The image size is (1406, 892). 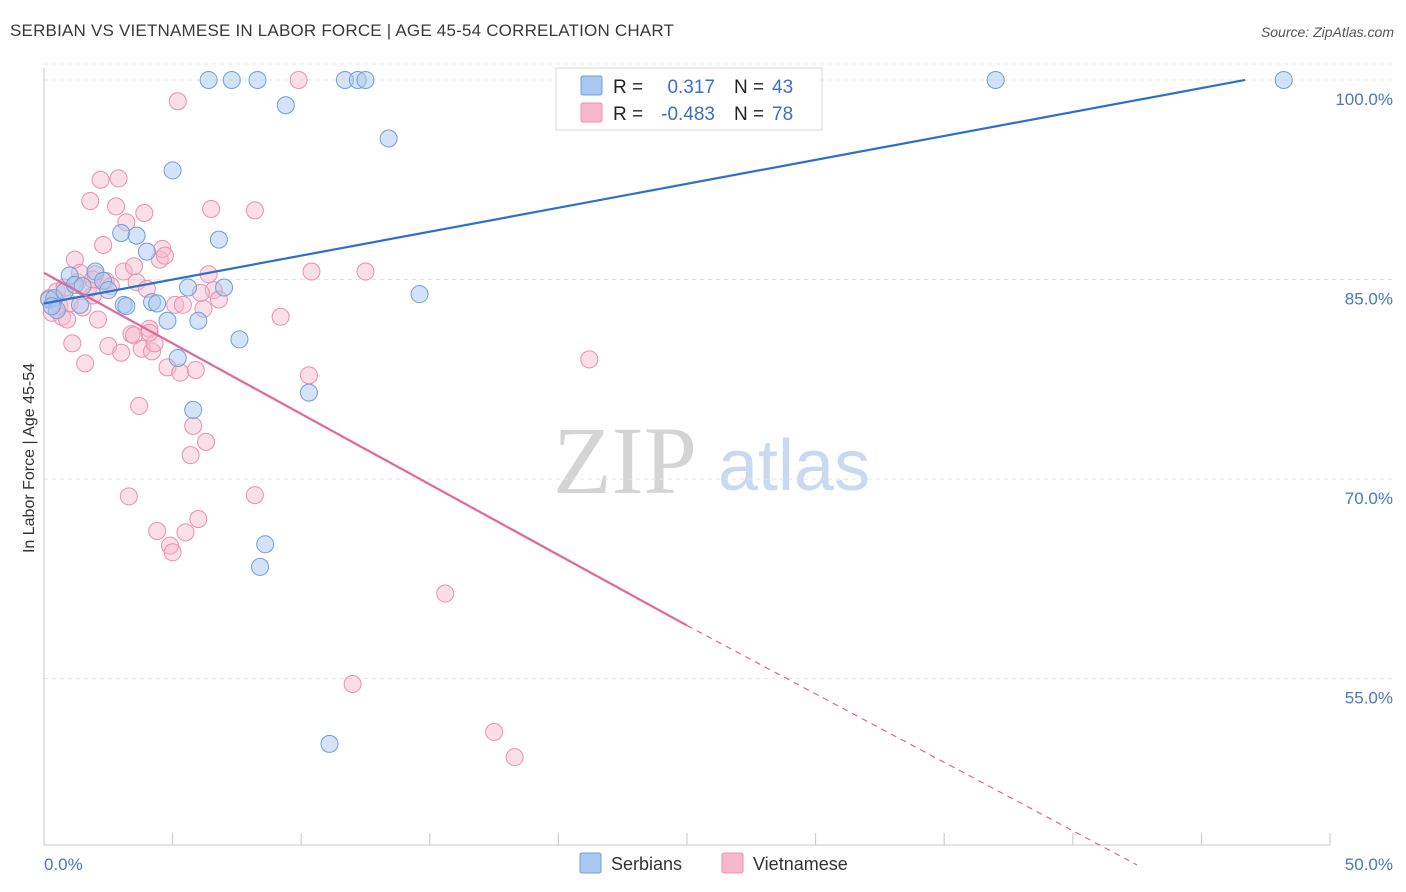 I want to click on serbians-n-value: 43, so click(x=782, y=87).